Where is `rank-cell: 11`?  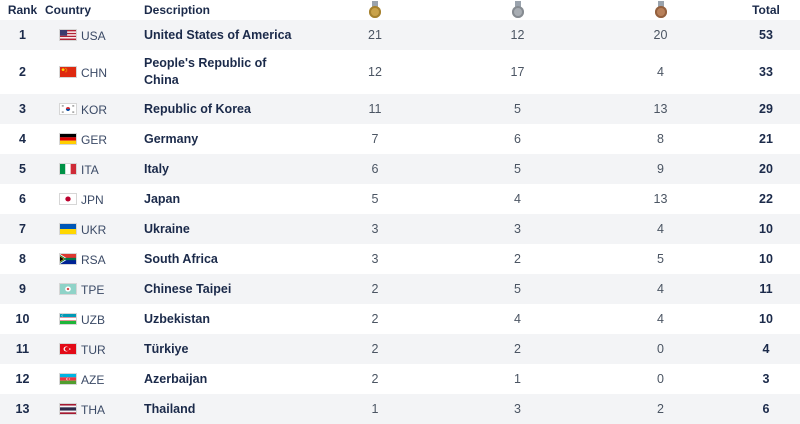
rank-cell: 11 is located at coordinates (22, 349).